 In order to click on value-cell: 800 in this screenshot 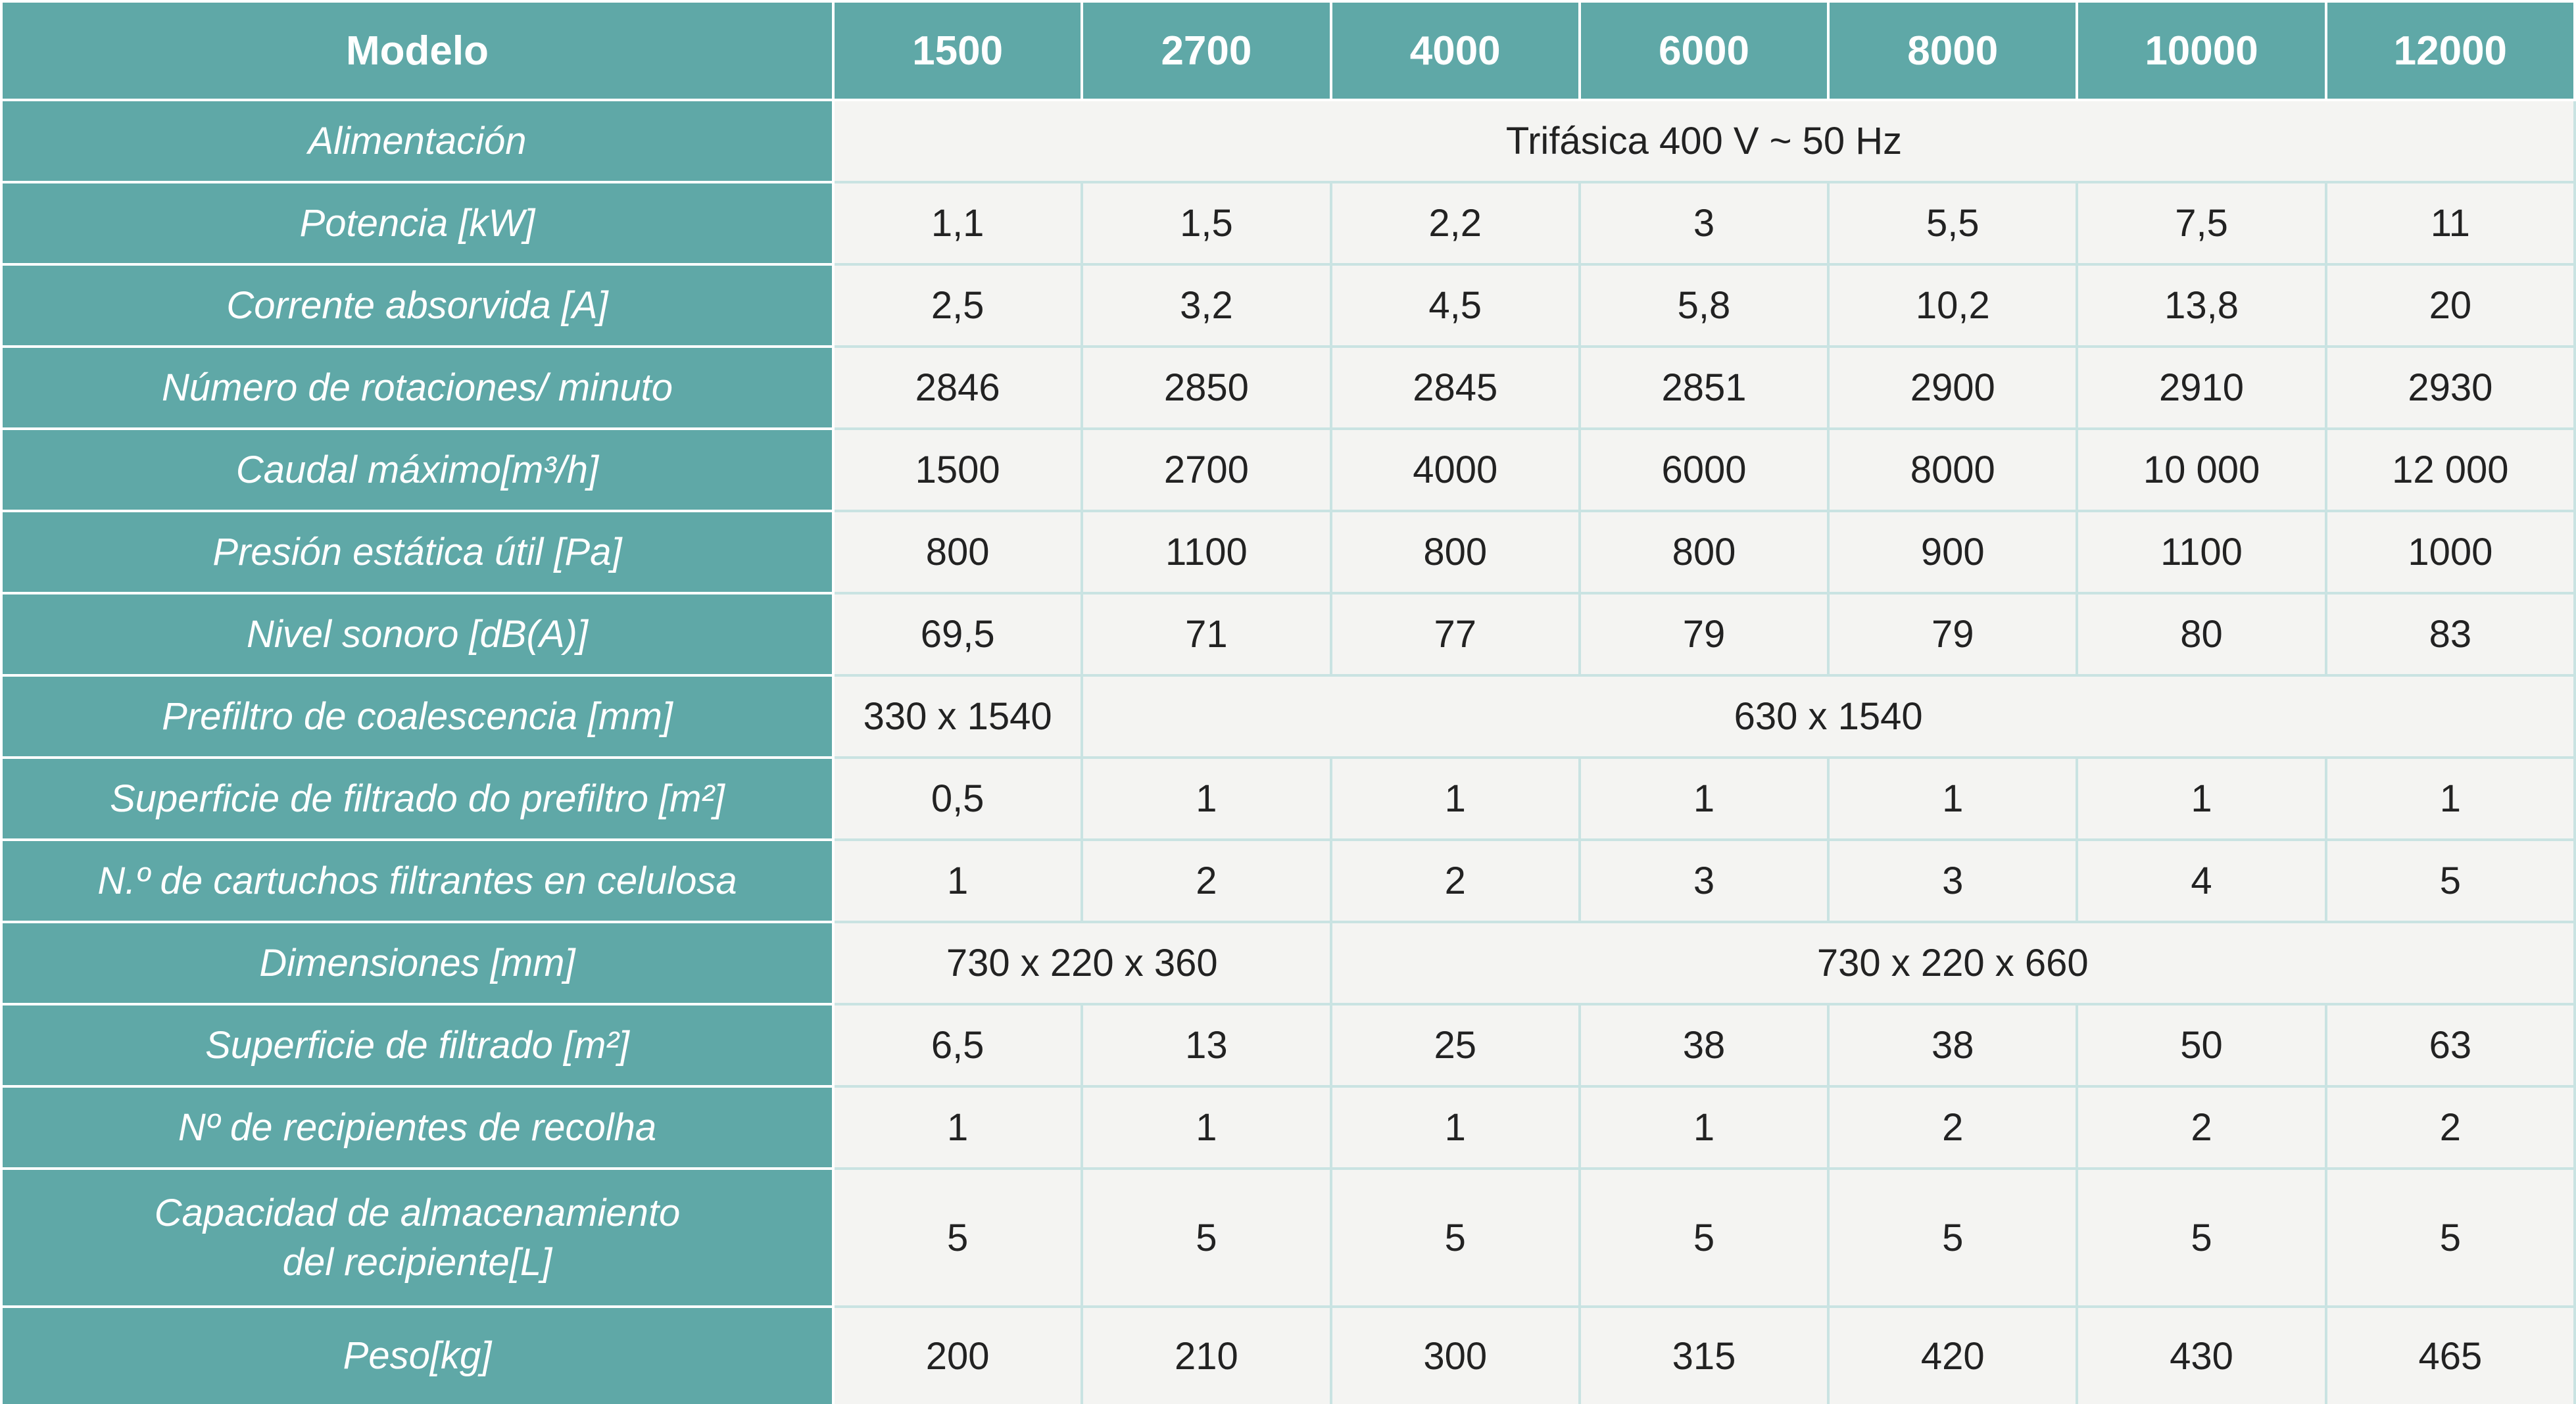, I will do `click(957, 552)`.